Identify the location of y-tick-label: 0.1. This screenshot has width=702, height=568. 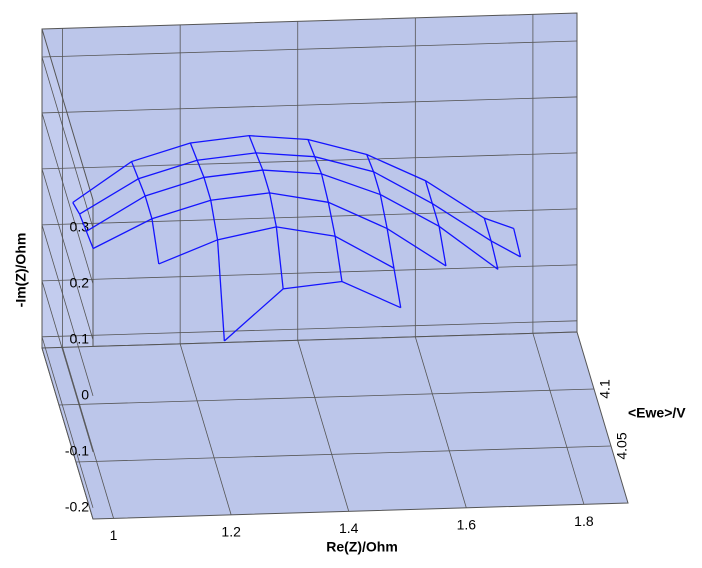
(80, 339).